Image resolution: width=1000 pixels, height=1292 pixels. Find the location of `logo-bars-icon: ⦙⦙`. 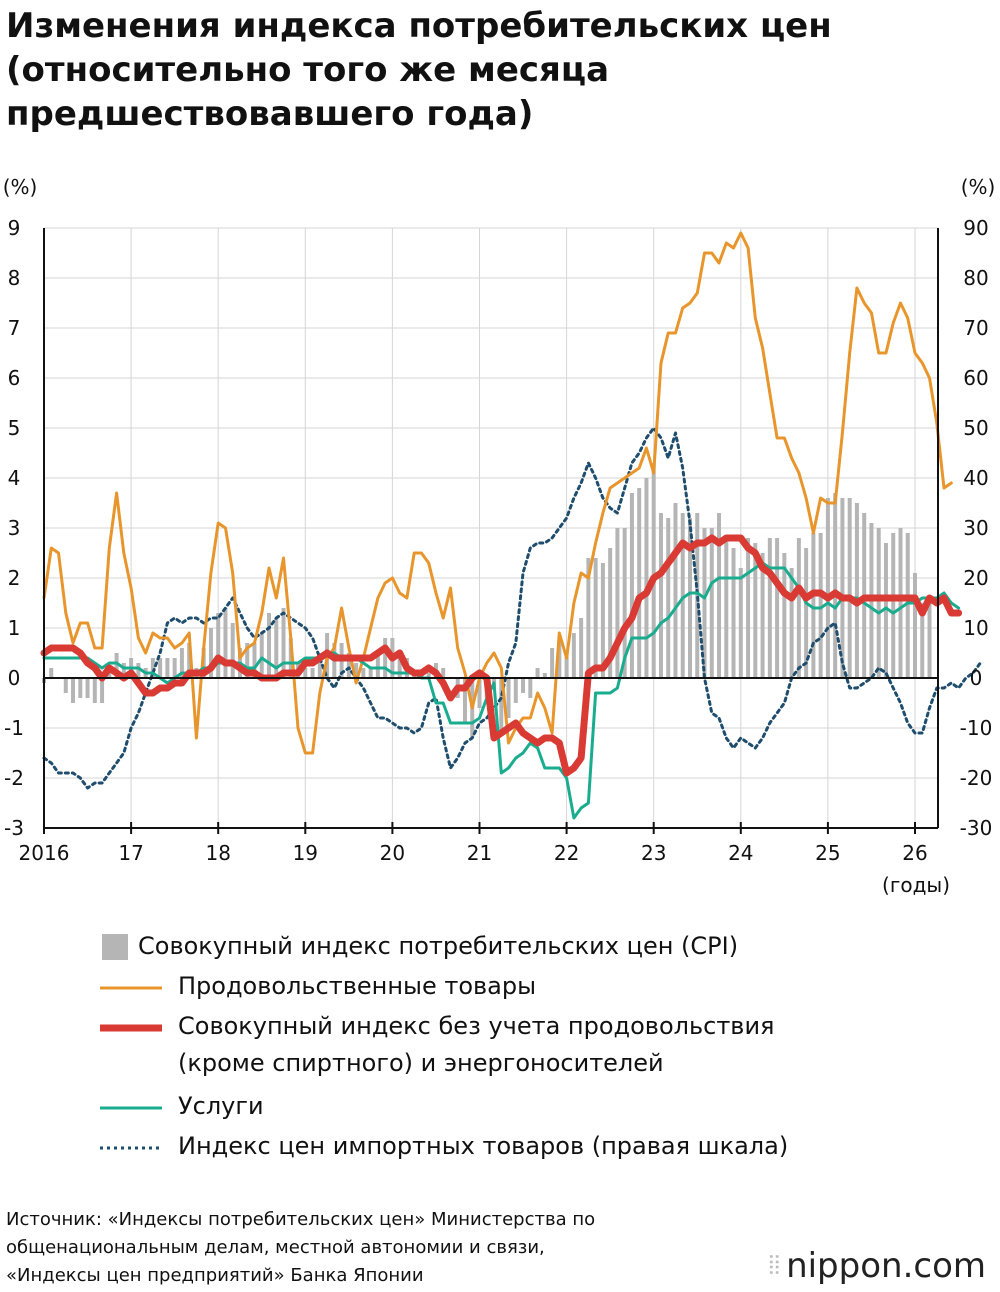

logo-bars-icon: ⦙⦙ is located at coordinates (774, 1266).